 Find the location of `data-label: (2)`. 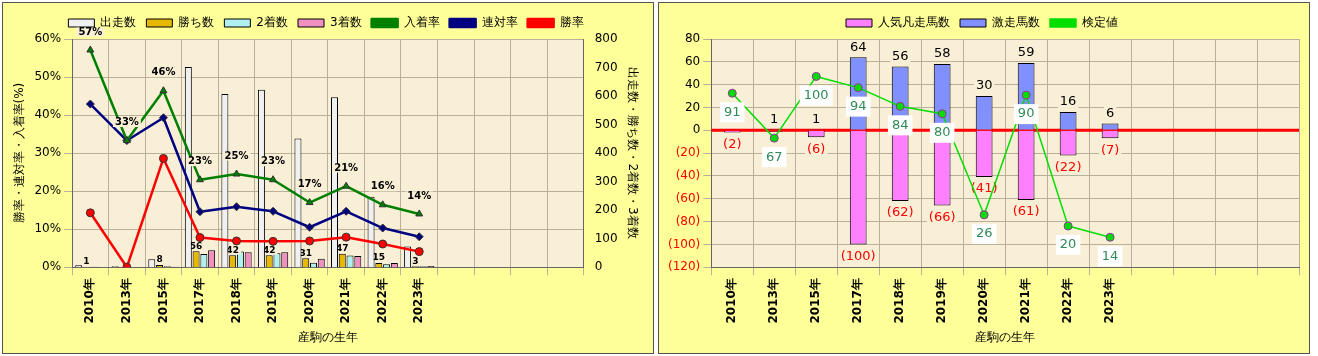

data-label: (2) is located at coordinates (732, 143).